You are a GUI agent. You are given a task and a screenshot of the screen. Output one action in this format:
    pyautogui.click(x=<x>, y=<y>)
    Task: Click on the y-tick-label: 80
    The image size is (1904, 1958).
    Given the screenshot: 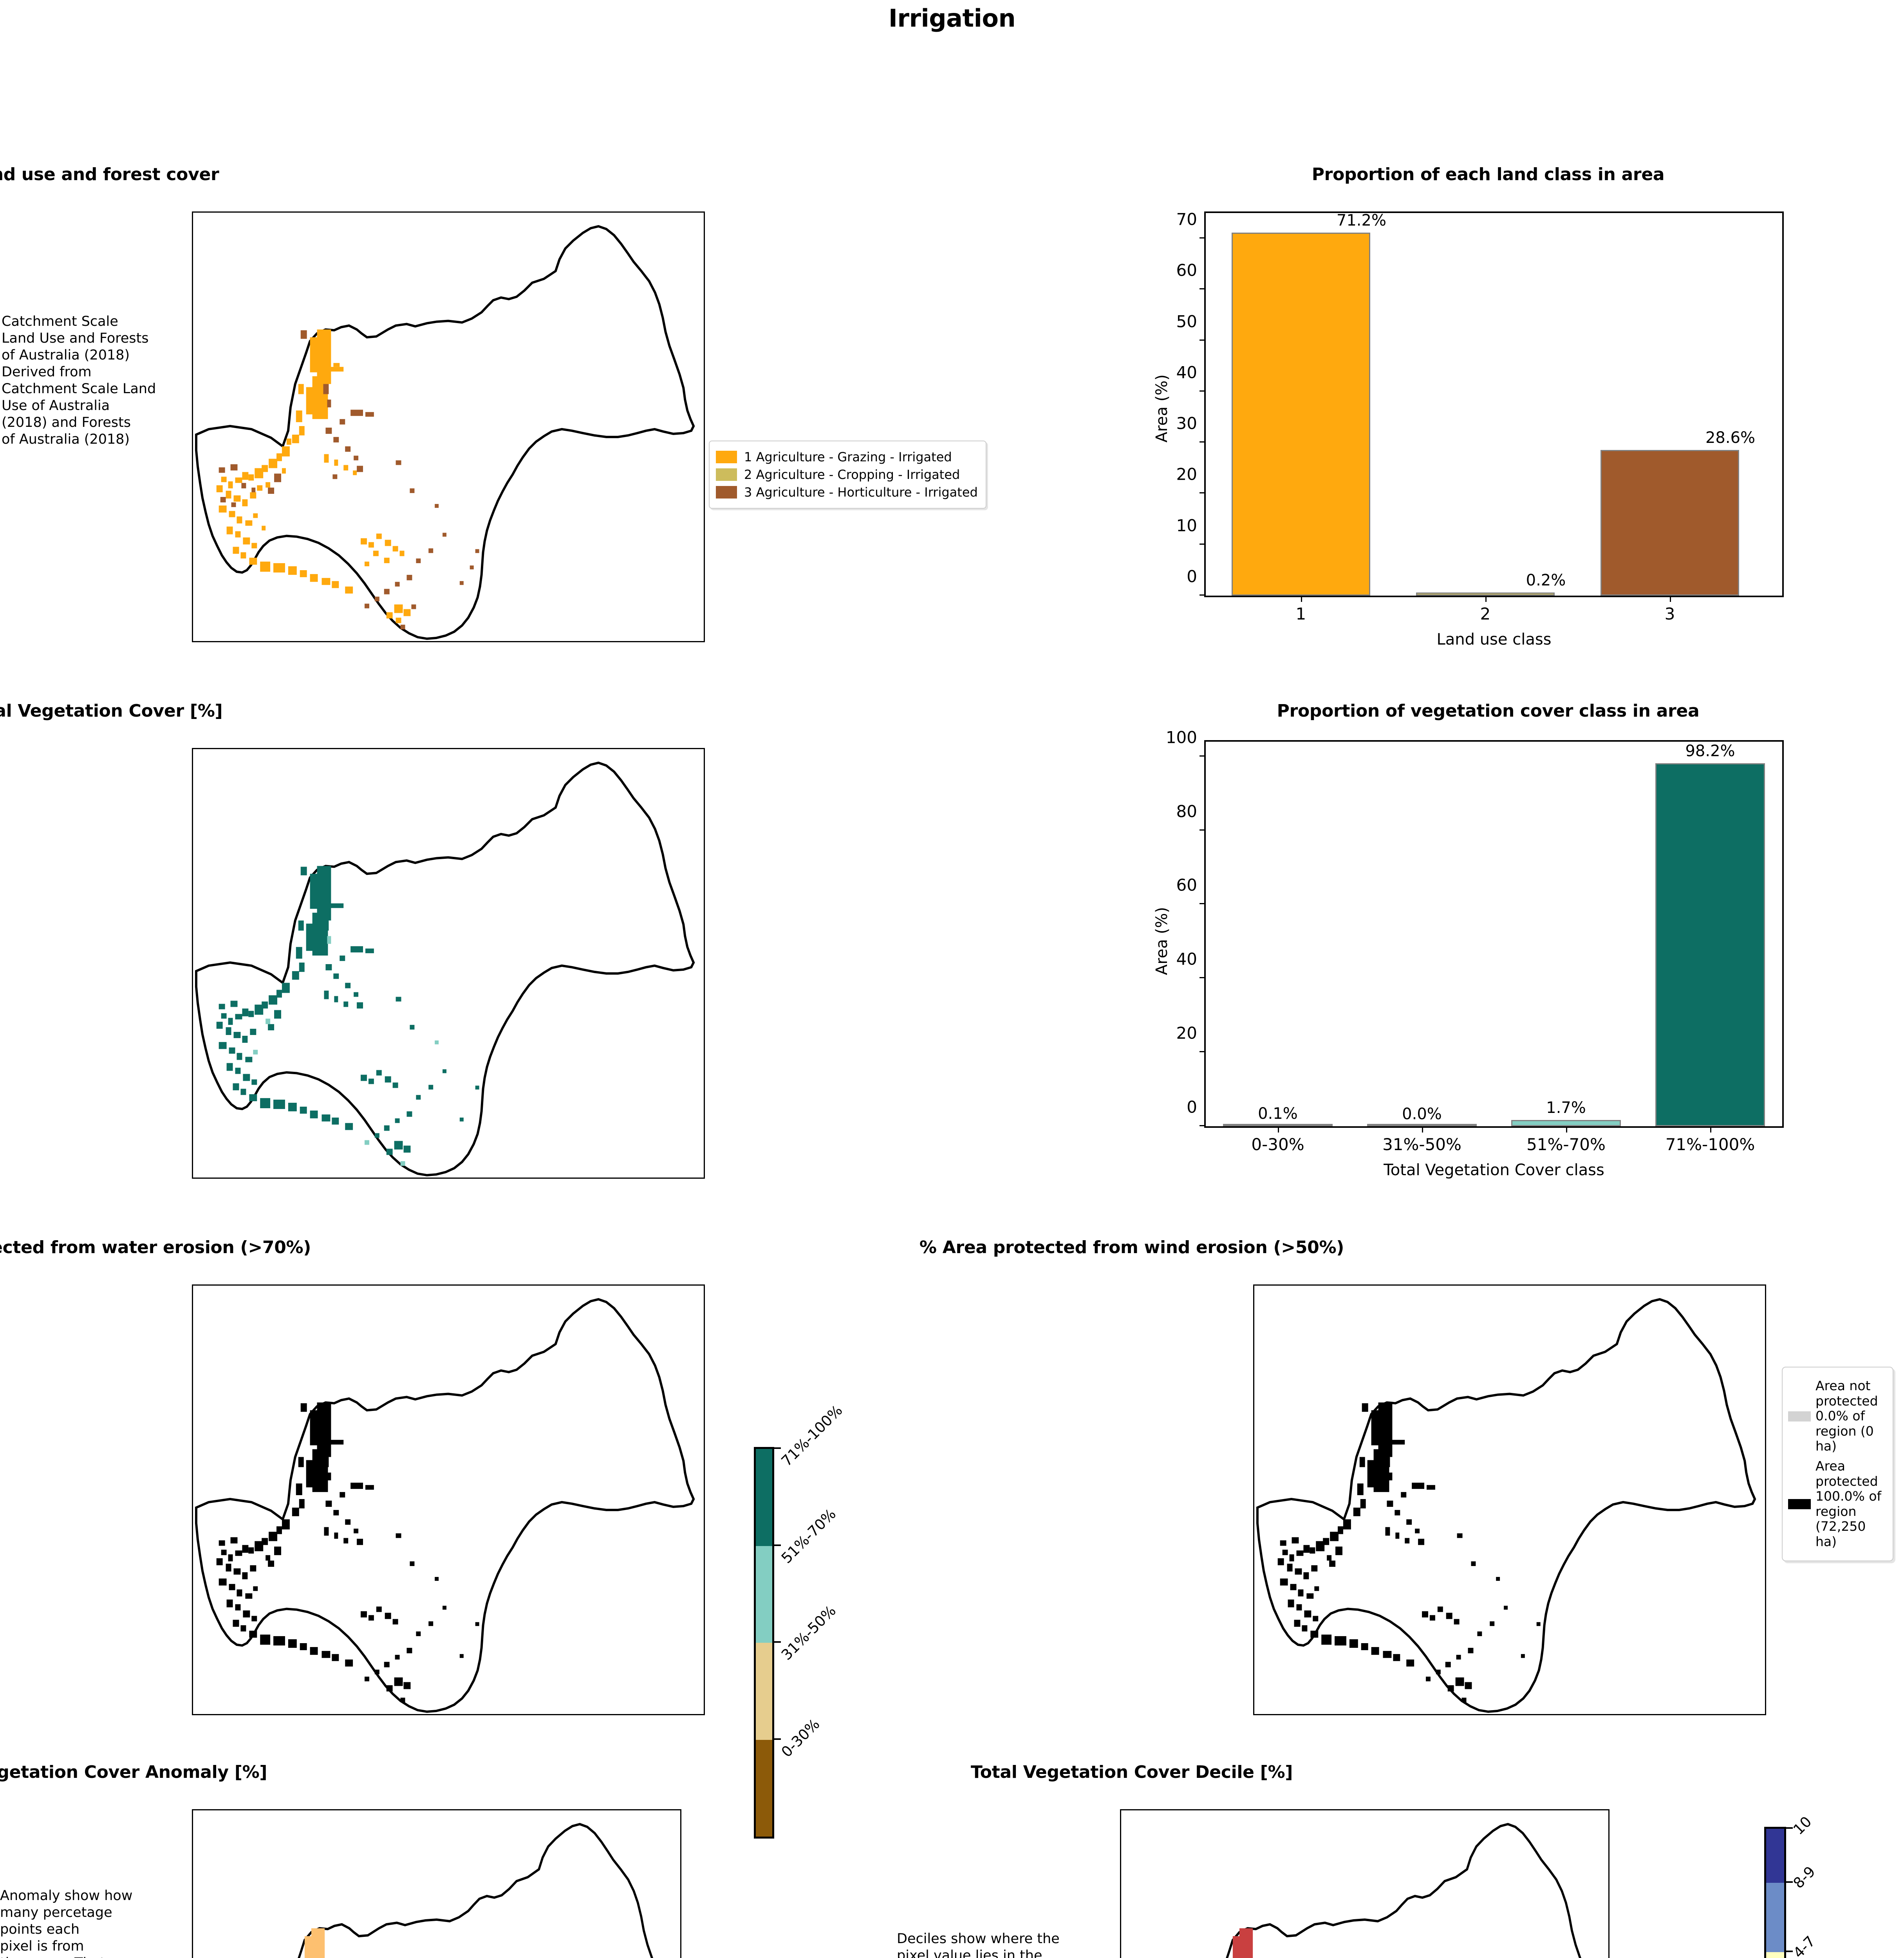 What is the action you would take?
    pyautogui.click(x=1186, y=812)
    